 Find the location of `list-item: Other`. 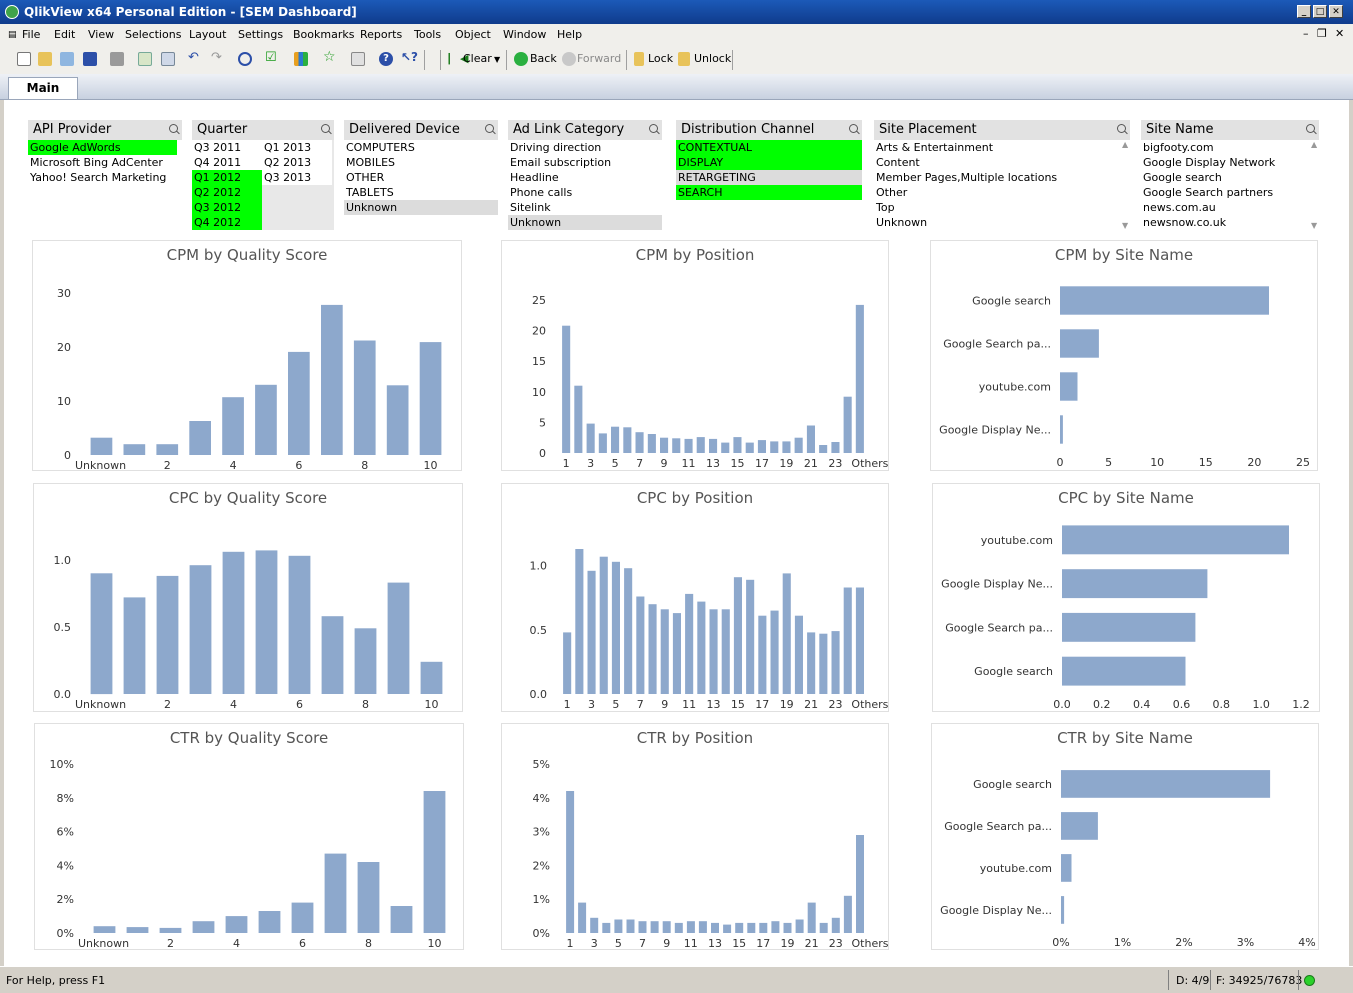

list-item: Other is located at coordinates (892, 192).